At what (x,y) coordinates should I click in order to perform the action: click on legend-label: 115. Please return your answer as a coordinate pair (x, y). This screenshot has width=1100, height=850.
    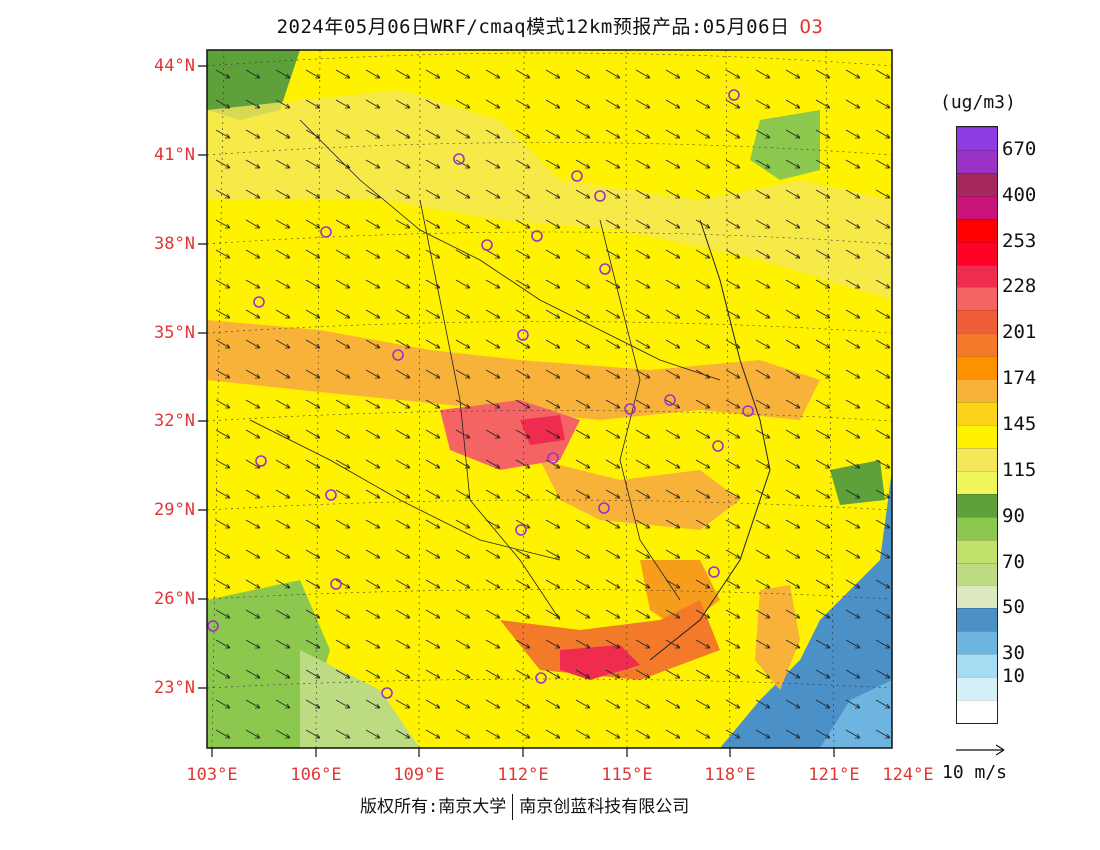
    Looking at the image, I should click on (1019, 469).